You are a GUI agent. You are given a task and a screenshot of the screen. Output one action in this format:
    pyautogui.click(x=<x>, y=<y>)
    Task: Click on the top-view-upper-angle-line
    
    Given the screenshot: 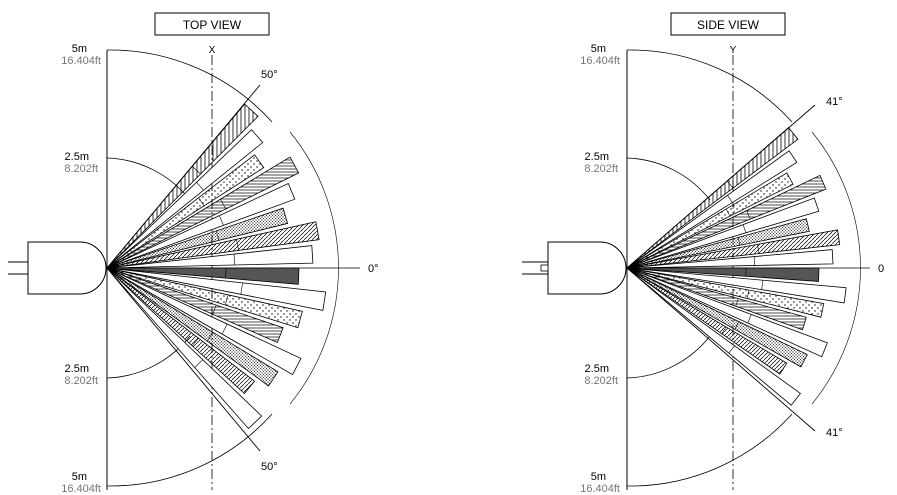 What is the action you would take?
    pyautogui.click(x=183, y=176)
    